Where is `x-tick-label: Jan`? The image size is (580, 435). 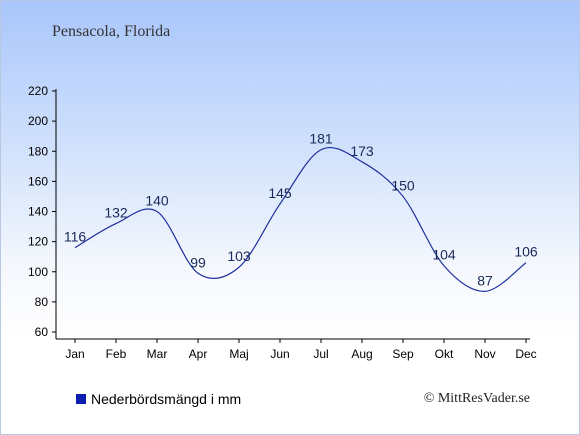
x-tick-label: Jan is located at coordinates (74, 354).